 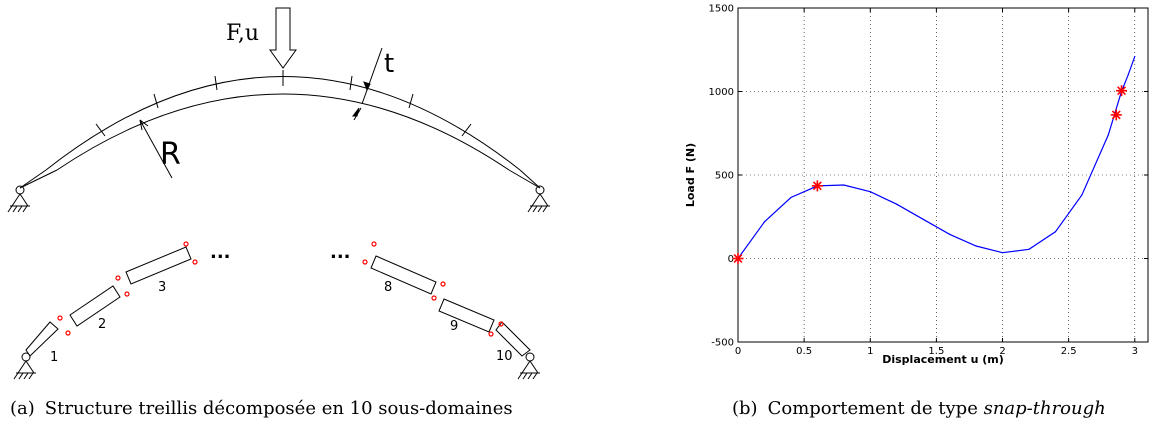 What do you see at coordinates (18, 199) in the screenshot?
I see `pin-support-left` at bounding box center [18, 199].